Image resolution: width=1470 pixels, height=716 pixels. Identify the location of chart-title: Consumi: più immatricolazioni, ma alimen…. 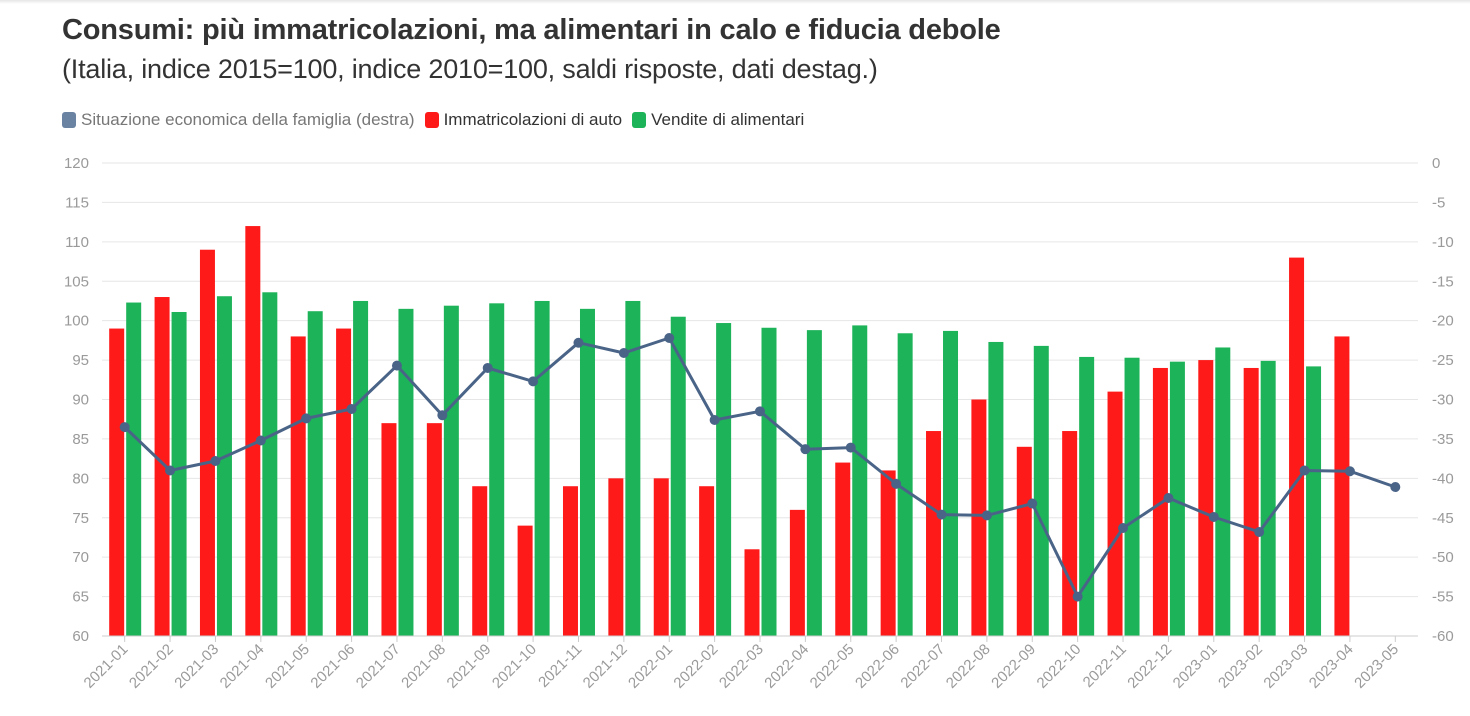
(531, 30).